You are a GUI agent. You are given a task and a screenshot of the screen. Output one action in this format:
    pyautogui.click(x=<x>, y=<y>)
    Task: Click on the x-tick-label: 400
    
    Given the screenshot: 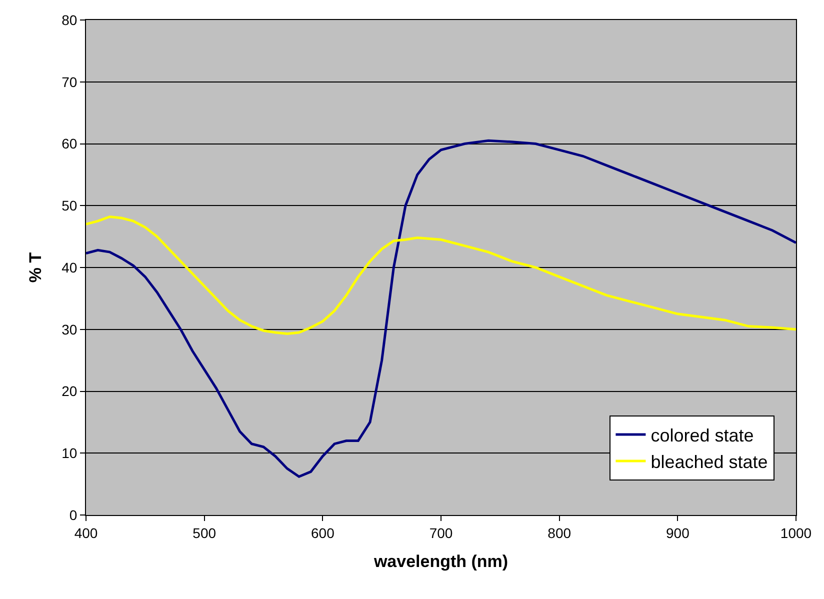 What is the action you would take?
    pyautogui.click(x=86, y=532)
    